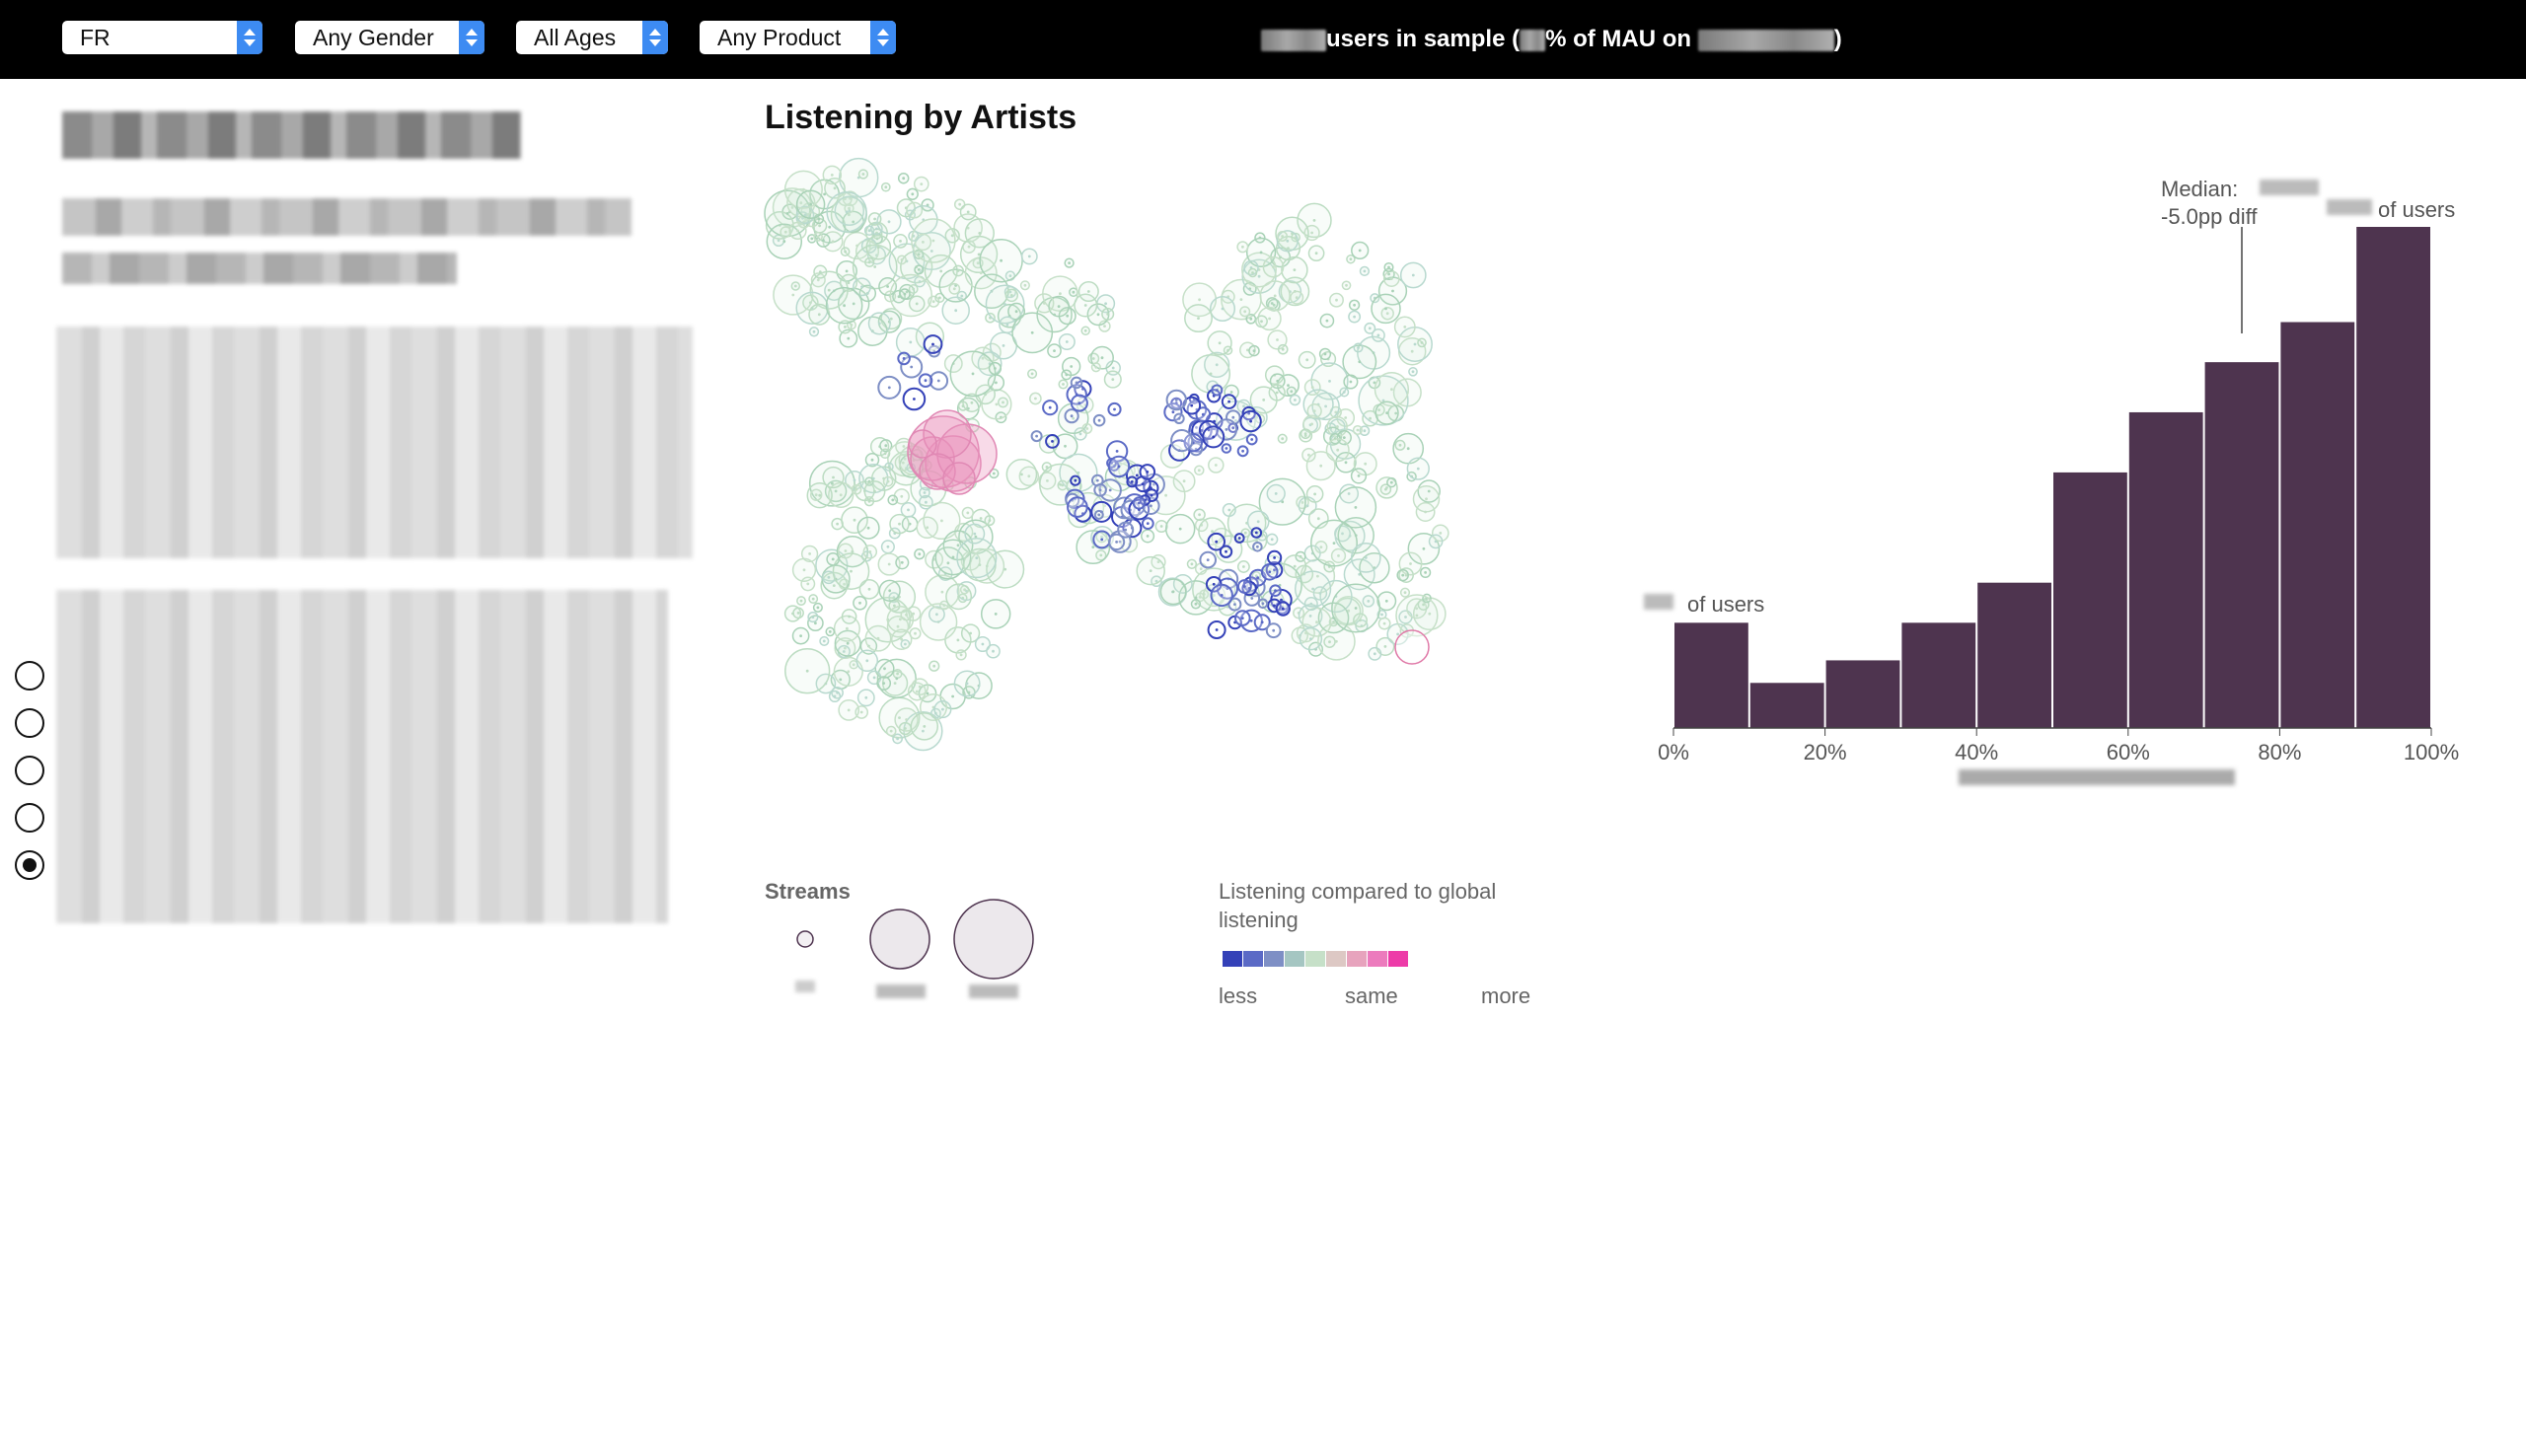 The image size is (2526, 1456). Describe the element at coordinates (389, 37) in the screenshot. I see `gender-select: Any Gender` at that location.